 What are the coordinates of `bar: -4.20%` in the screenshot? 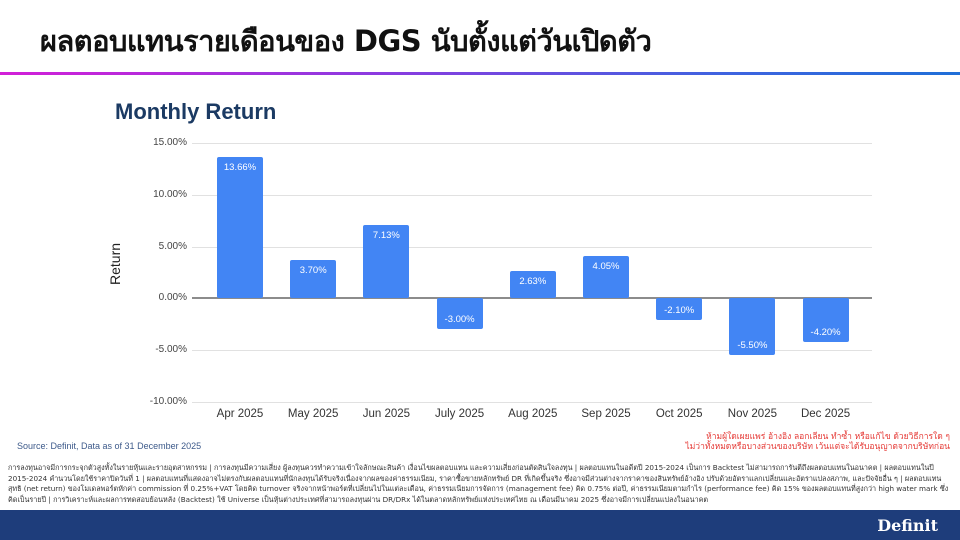 It's located at (825, 320).